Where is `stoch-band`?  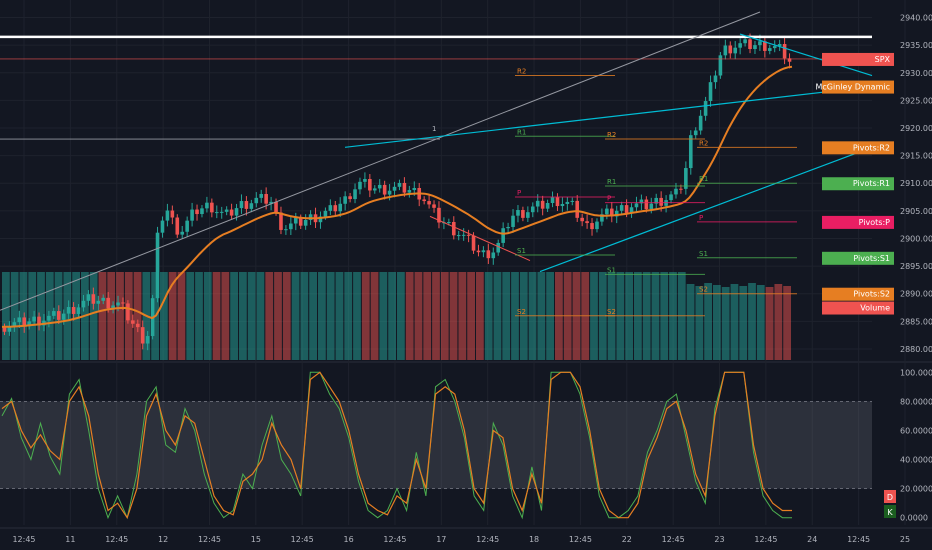
stoch-band is located at coordinates (436, 445).